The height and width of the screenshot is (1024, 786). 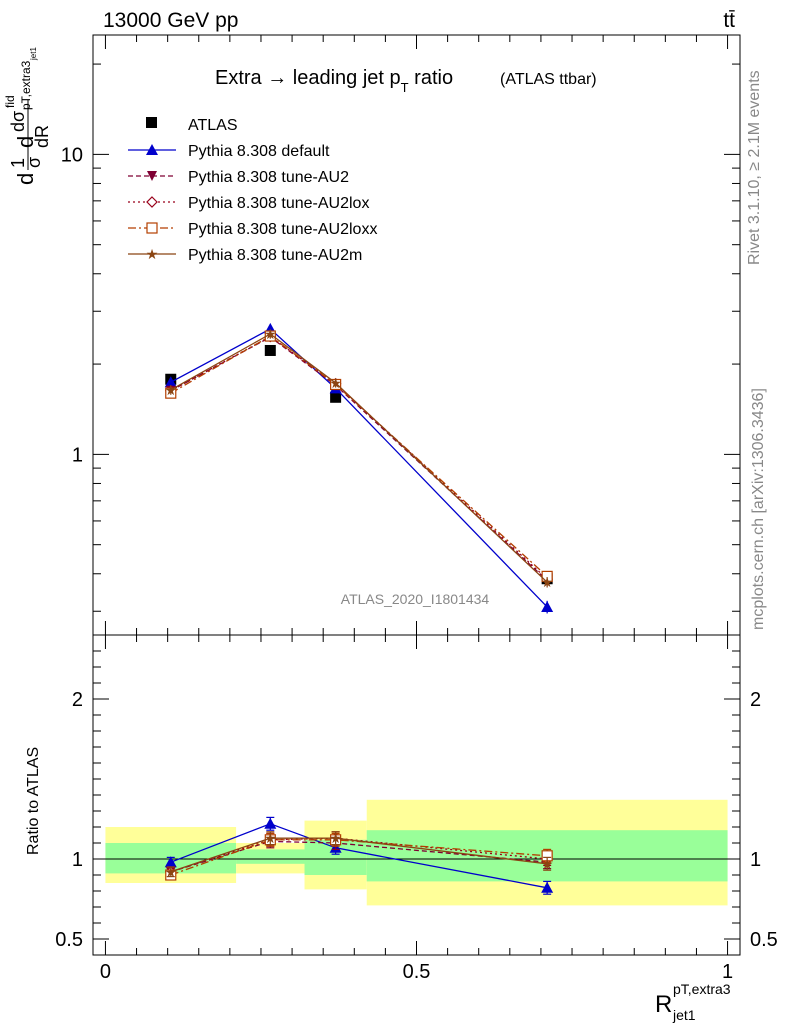 I want to click on legend-marker-au2m: ★, so click(x=152, y=255).